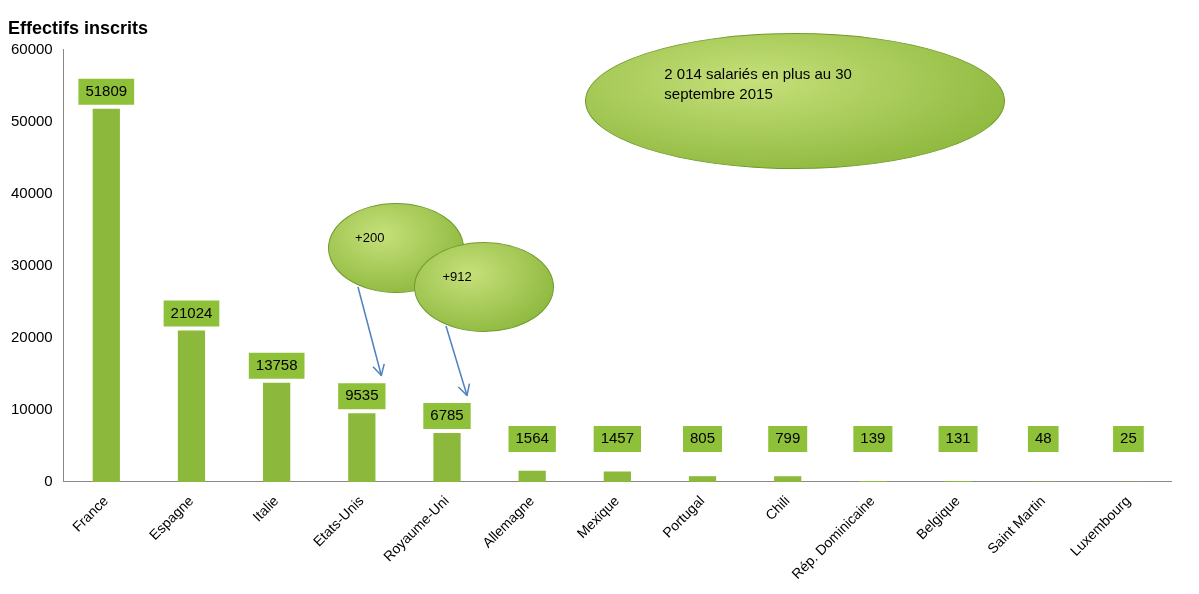 This screenshot has width=1199, height=594. I want to click on y-tick-label: 20000, so click(31, 336).